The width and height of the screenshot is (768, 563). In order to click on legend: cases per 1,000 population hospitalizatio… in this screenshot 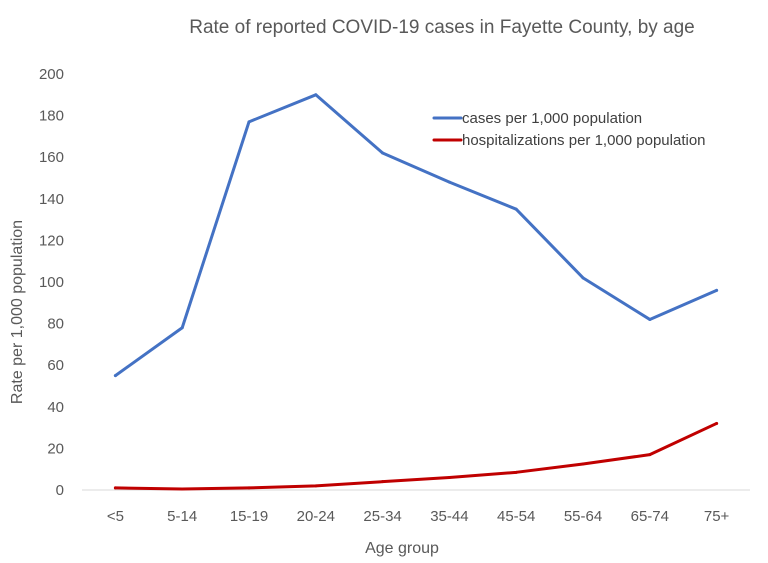, I will do `click(569, 129)`.